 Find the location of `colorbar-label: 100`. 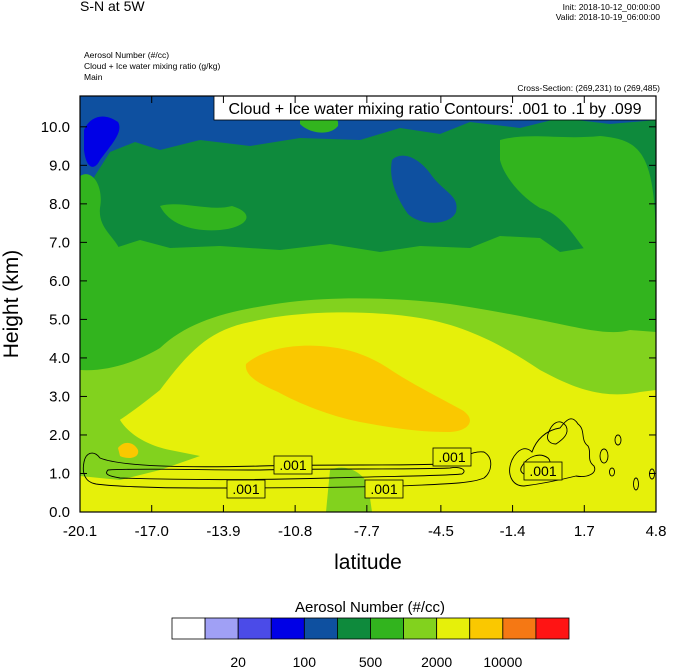

colorbar-label: 100 is located at coordinates (305, 661).